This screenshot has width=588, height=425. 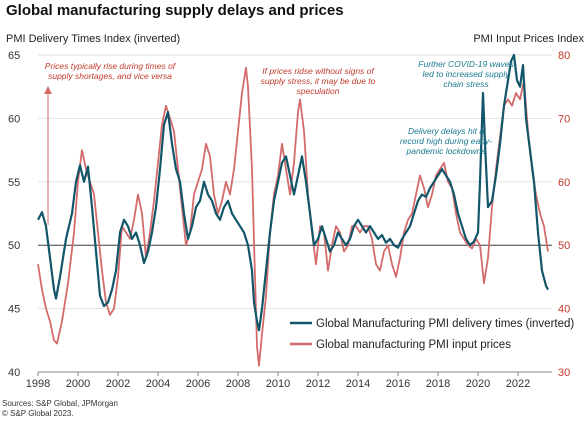 I want to click on annotation-text: supply shortages, and vice versa, so click(x=110, y=76).